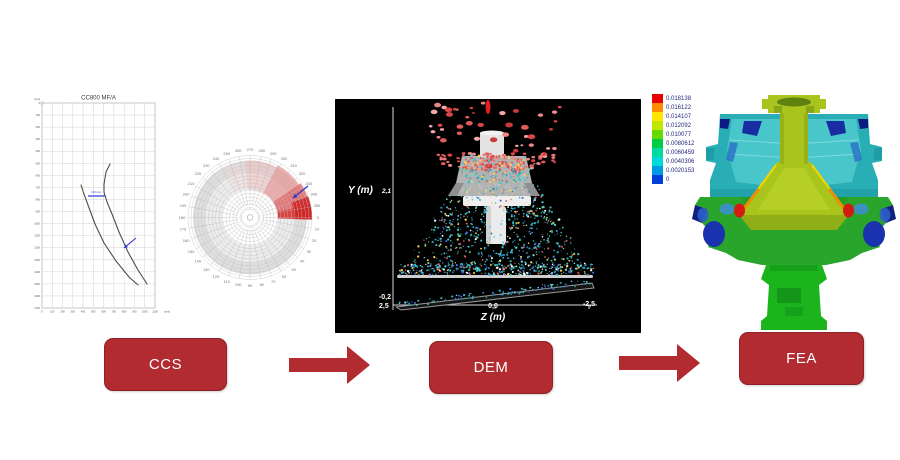 The width and height of the screenshot is (900, 460). I want to click on svg-text: 340, so click(314, 194).